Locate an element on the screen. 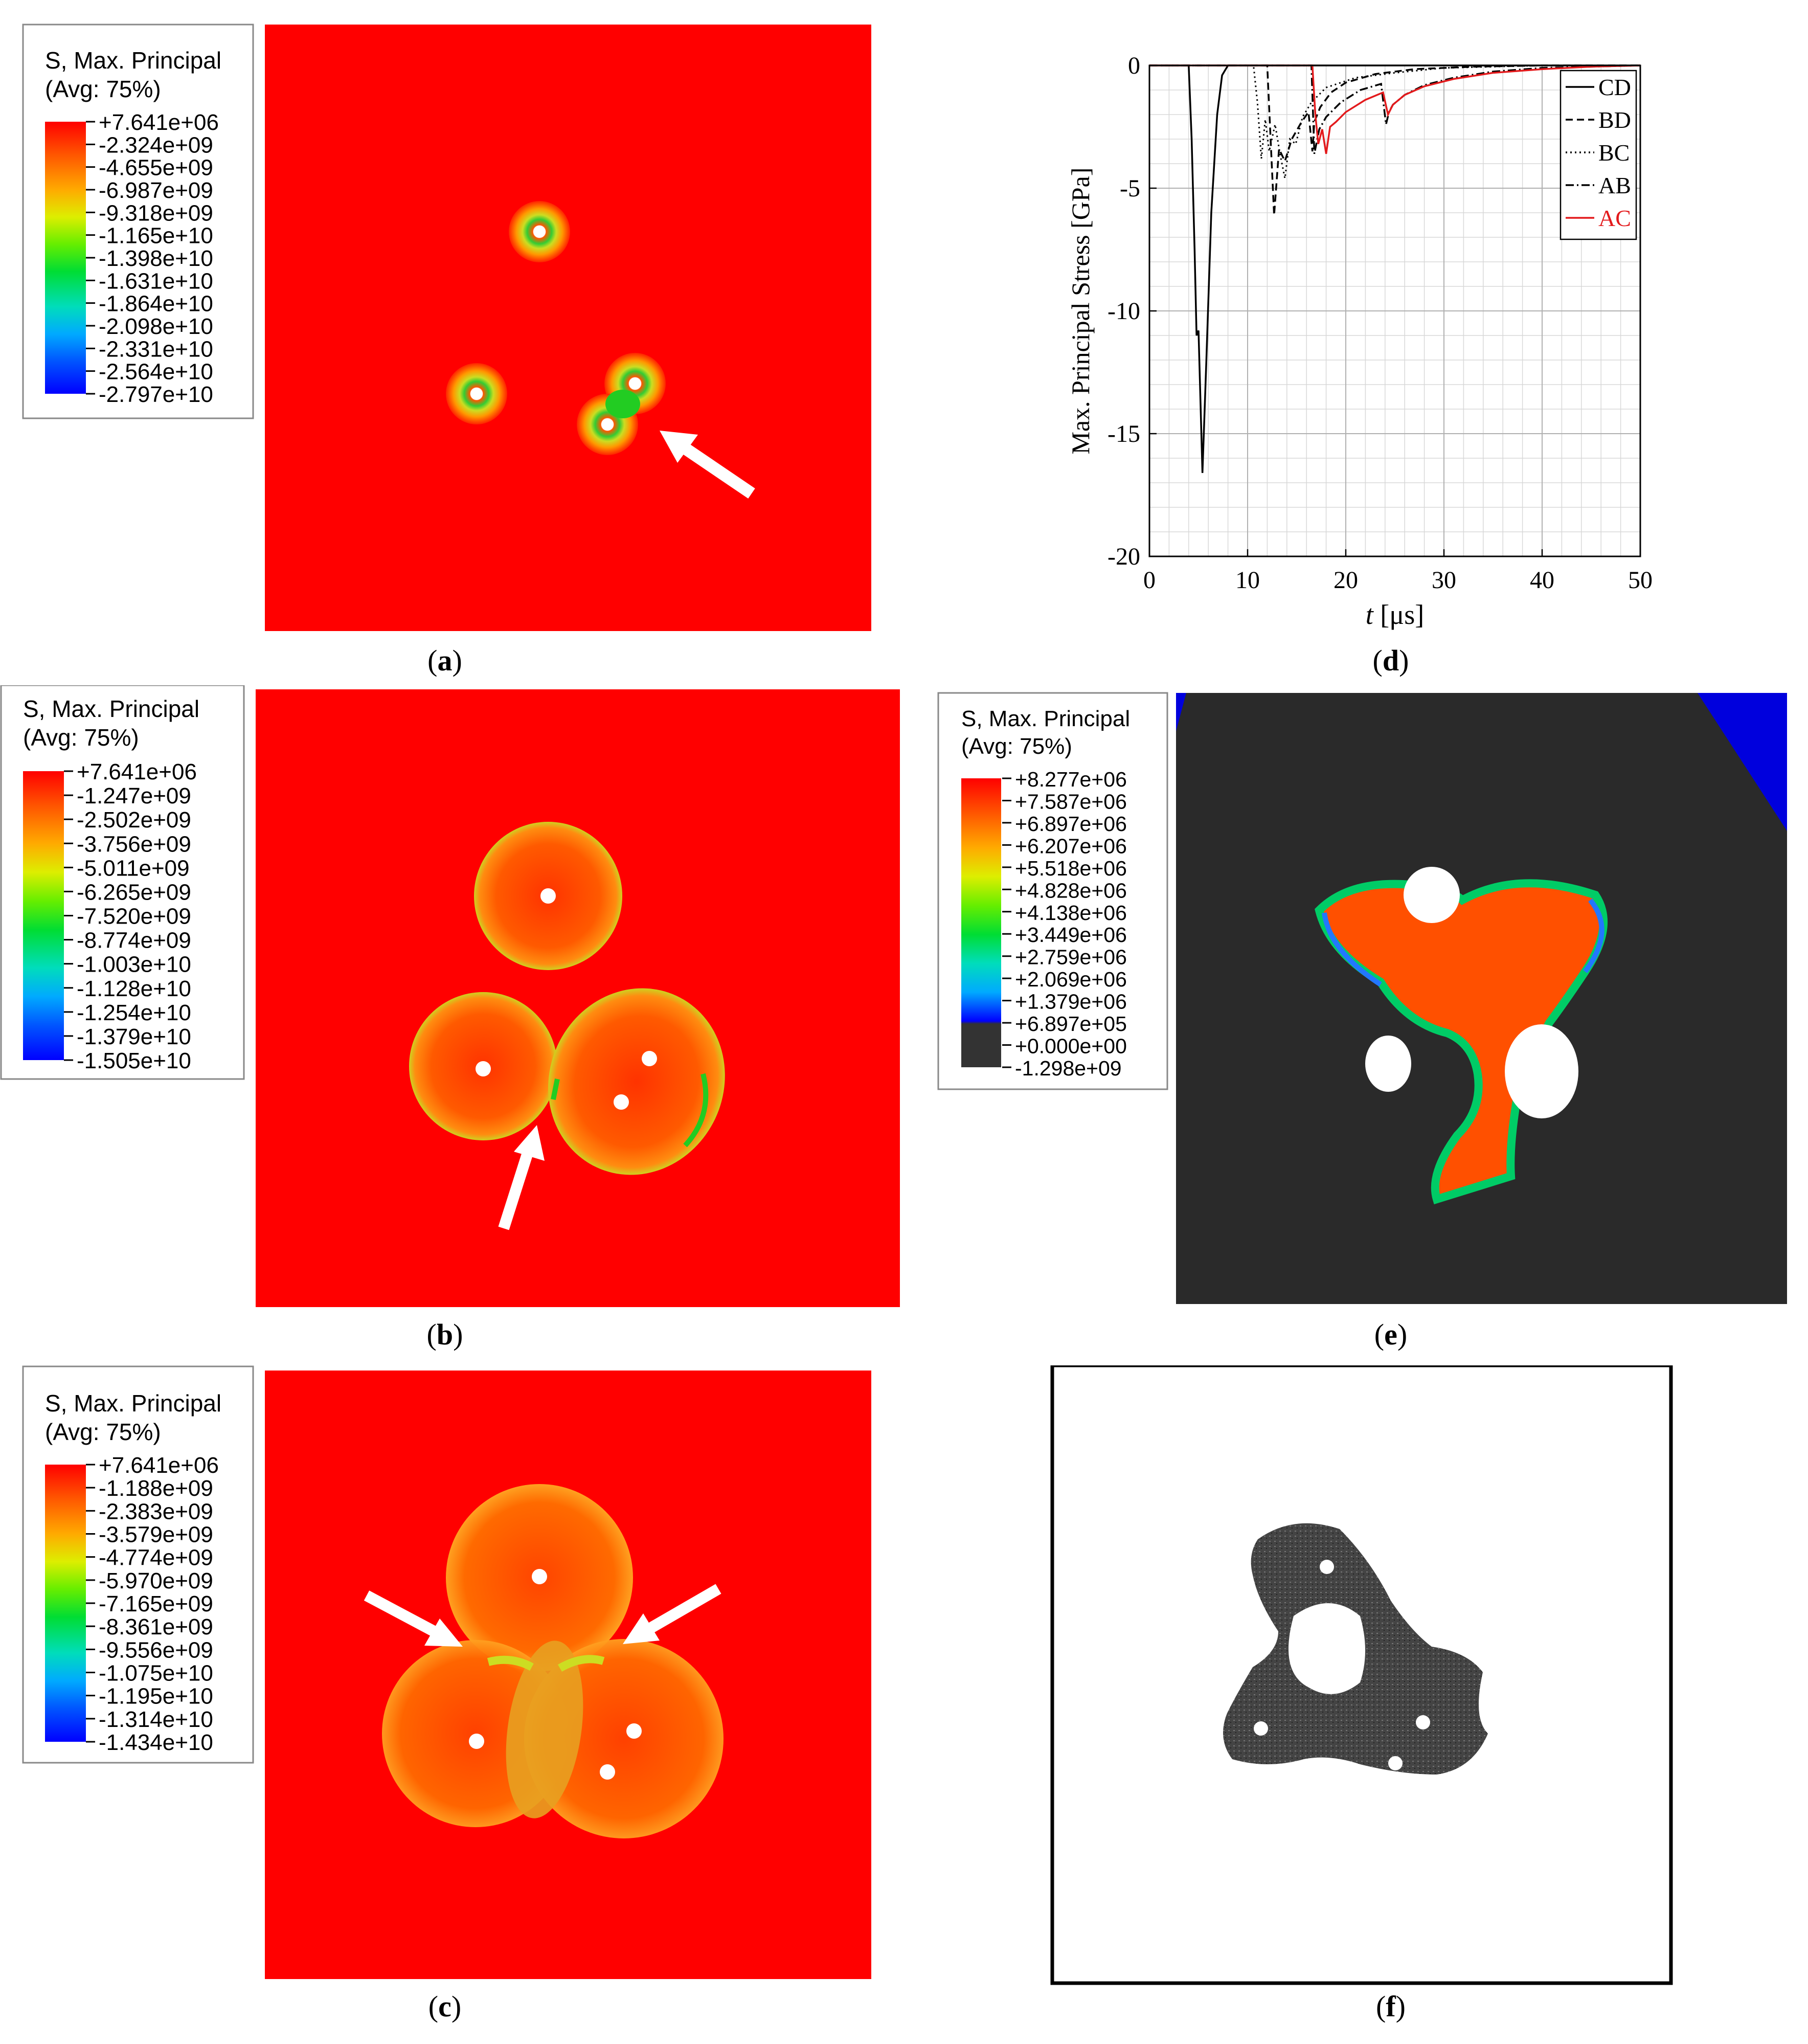 This screenshot has width=1808, height=2044. subfigure-label-d: (d) is located at coordinates (1390, 660).